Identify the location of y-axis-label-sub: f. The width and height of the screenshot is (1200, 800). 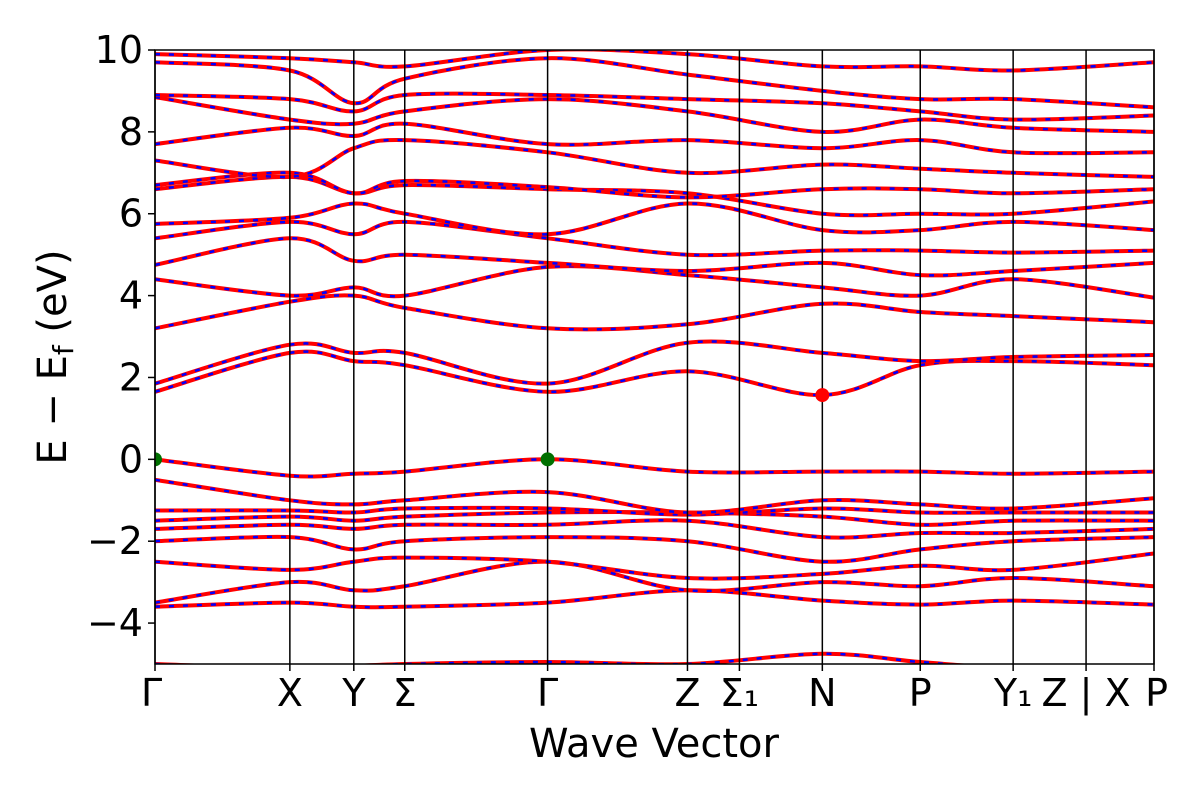
(63, 349).